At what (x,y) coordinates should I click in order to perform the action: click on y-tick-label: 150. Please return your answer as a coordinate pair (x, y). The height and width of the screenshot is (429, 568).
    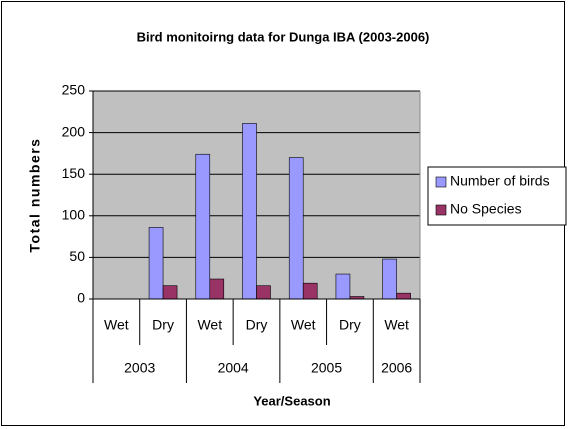
    Looking at the image, I should click on (74, 173).